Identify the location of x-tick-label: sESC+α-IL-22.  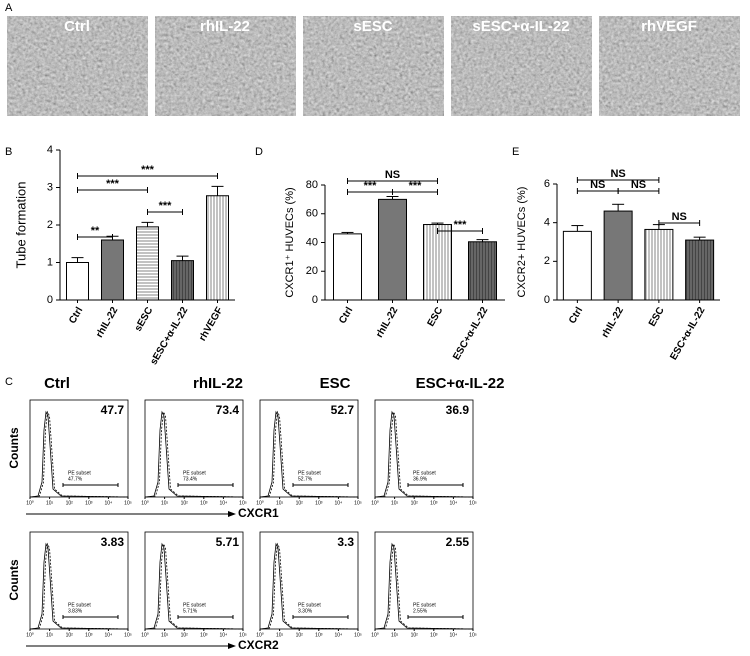
(169, 336).